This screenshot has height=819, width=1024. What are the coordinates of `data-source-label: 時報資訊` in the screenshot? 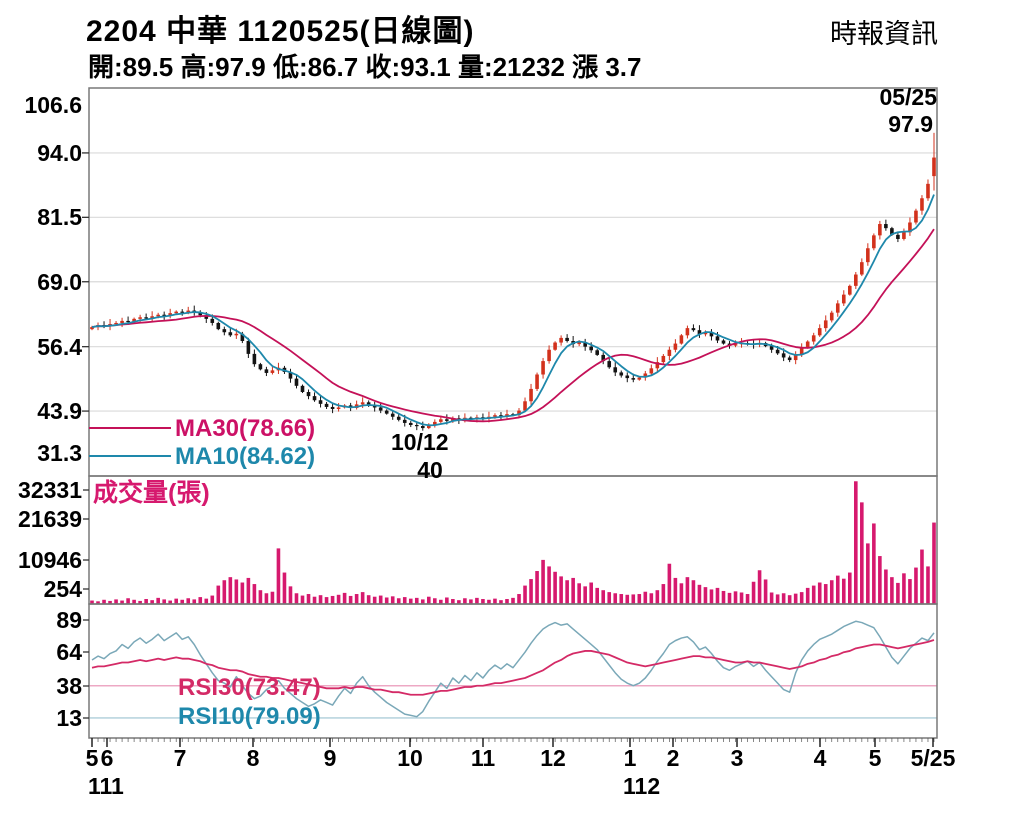 It's located at (884, 34).